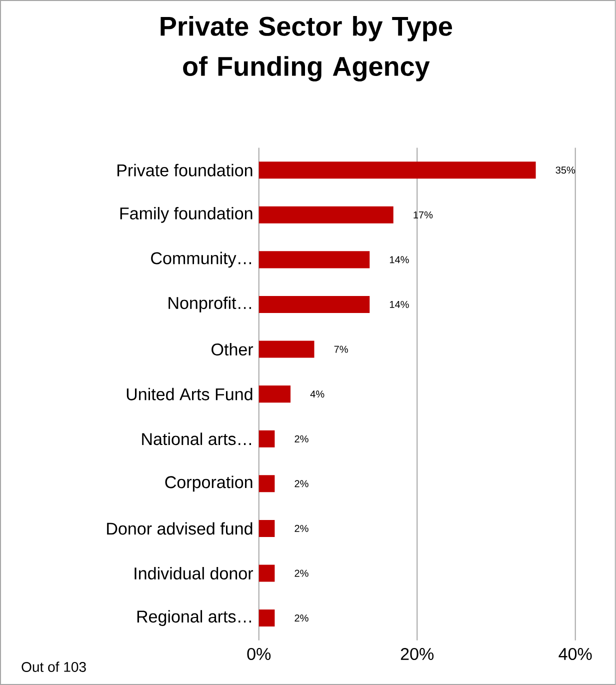 The image size is (616, 685). What do you see at coordinates (306, 49) in the screenshot?
I see `chart-title: Private Sector by Type of Funding Agency` at bounding box center [306, 49].